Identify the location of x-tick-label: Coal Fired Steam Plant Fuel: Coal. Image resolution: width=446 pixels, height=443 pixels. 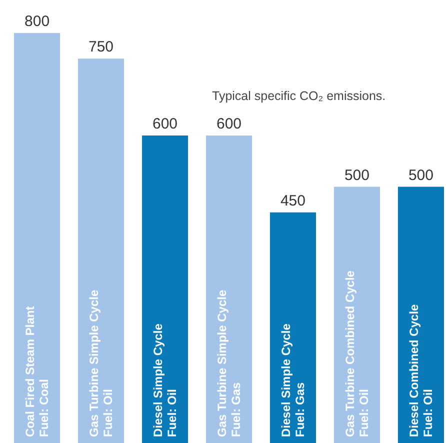
(37, 371).